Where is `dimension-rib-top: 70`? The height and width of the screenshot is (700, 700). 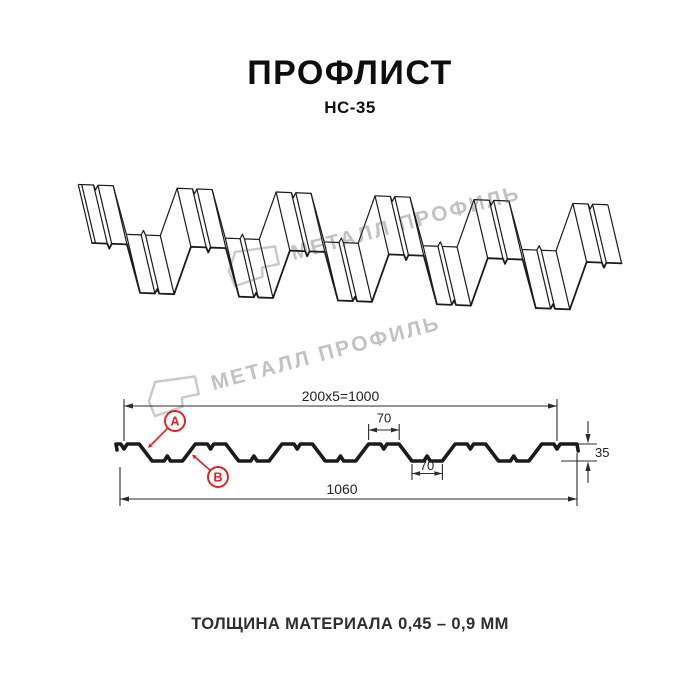 dimension-rib-top: 70 is located at coordinates (384, 425).